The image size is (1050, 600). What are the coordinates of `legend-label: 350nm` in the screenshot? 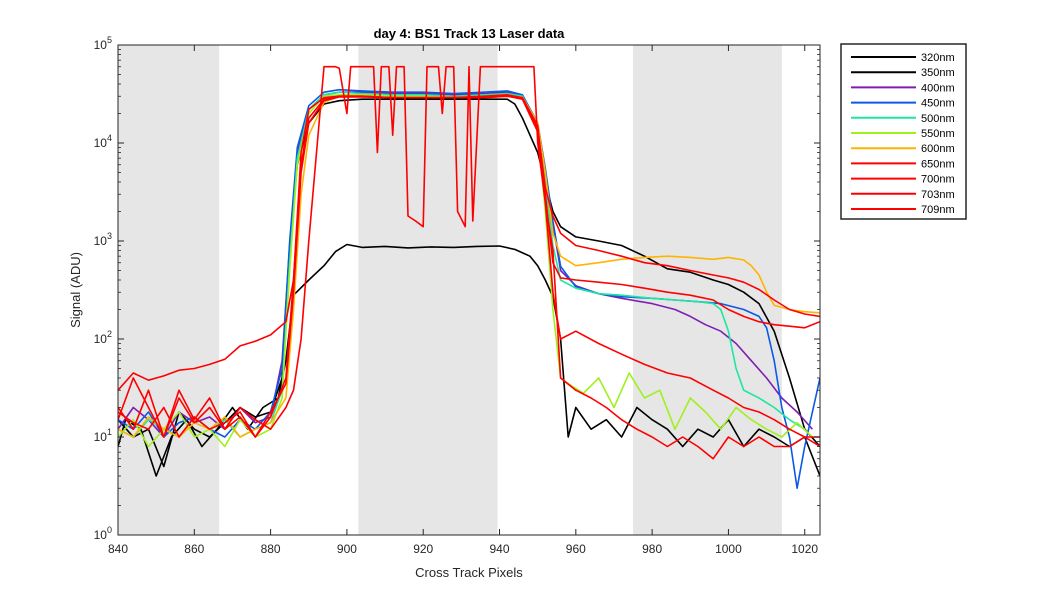 It's located at (938, 73).